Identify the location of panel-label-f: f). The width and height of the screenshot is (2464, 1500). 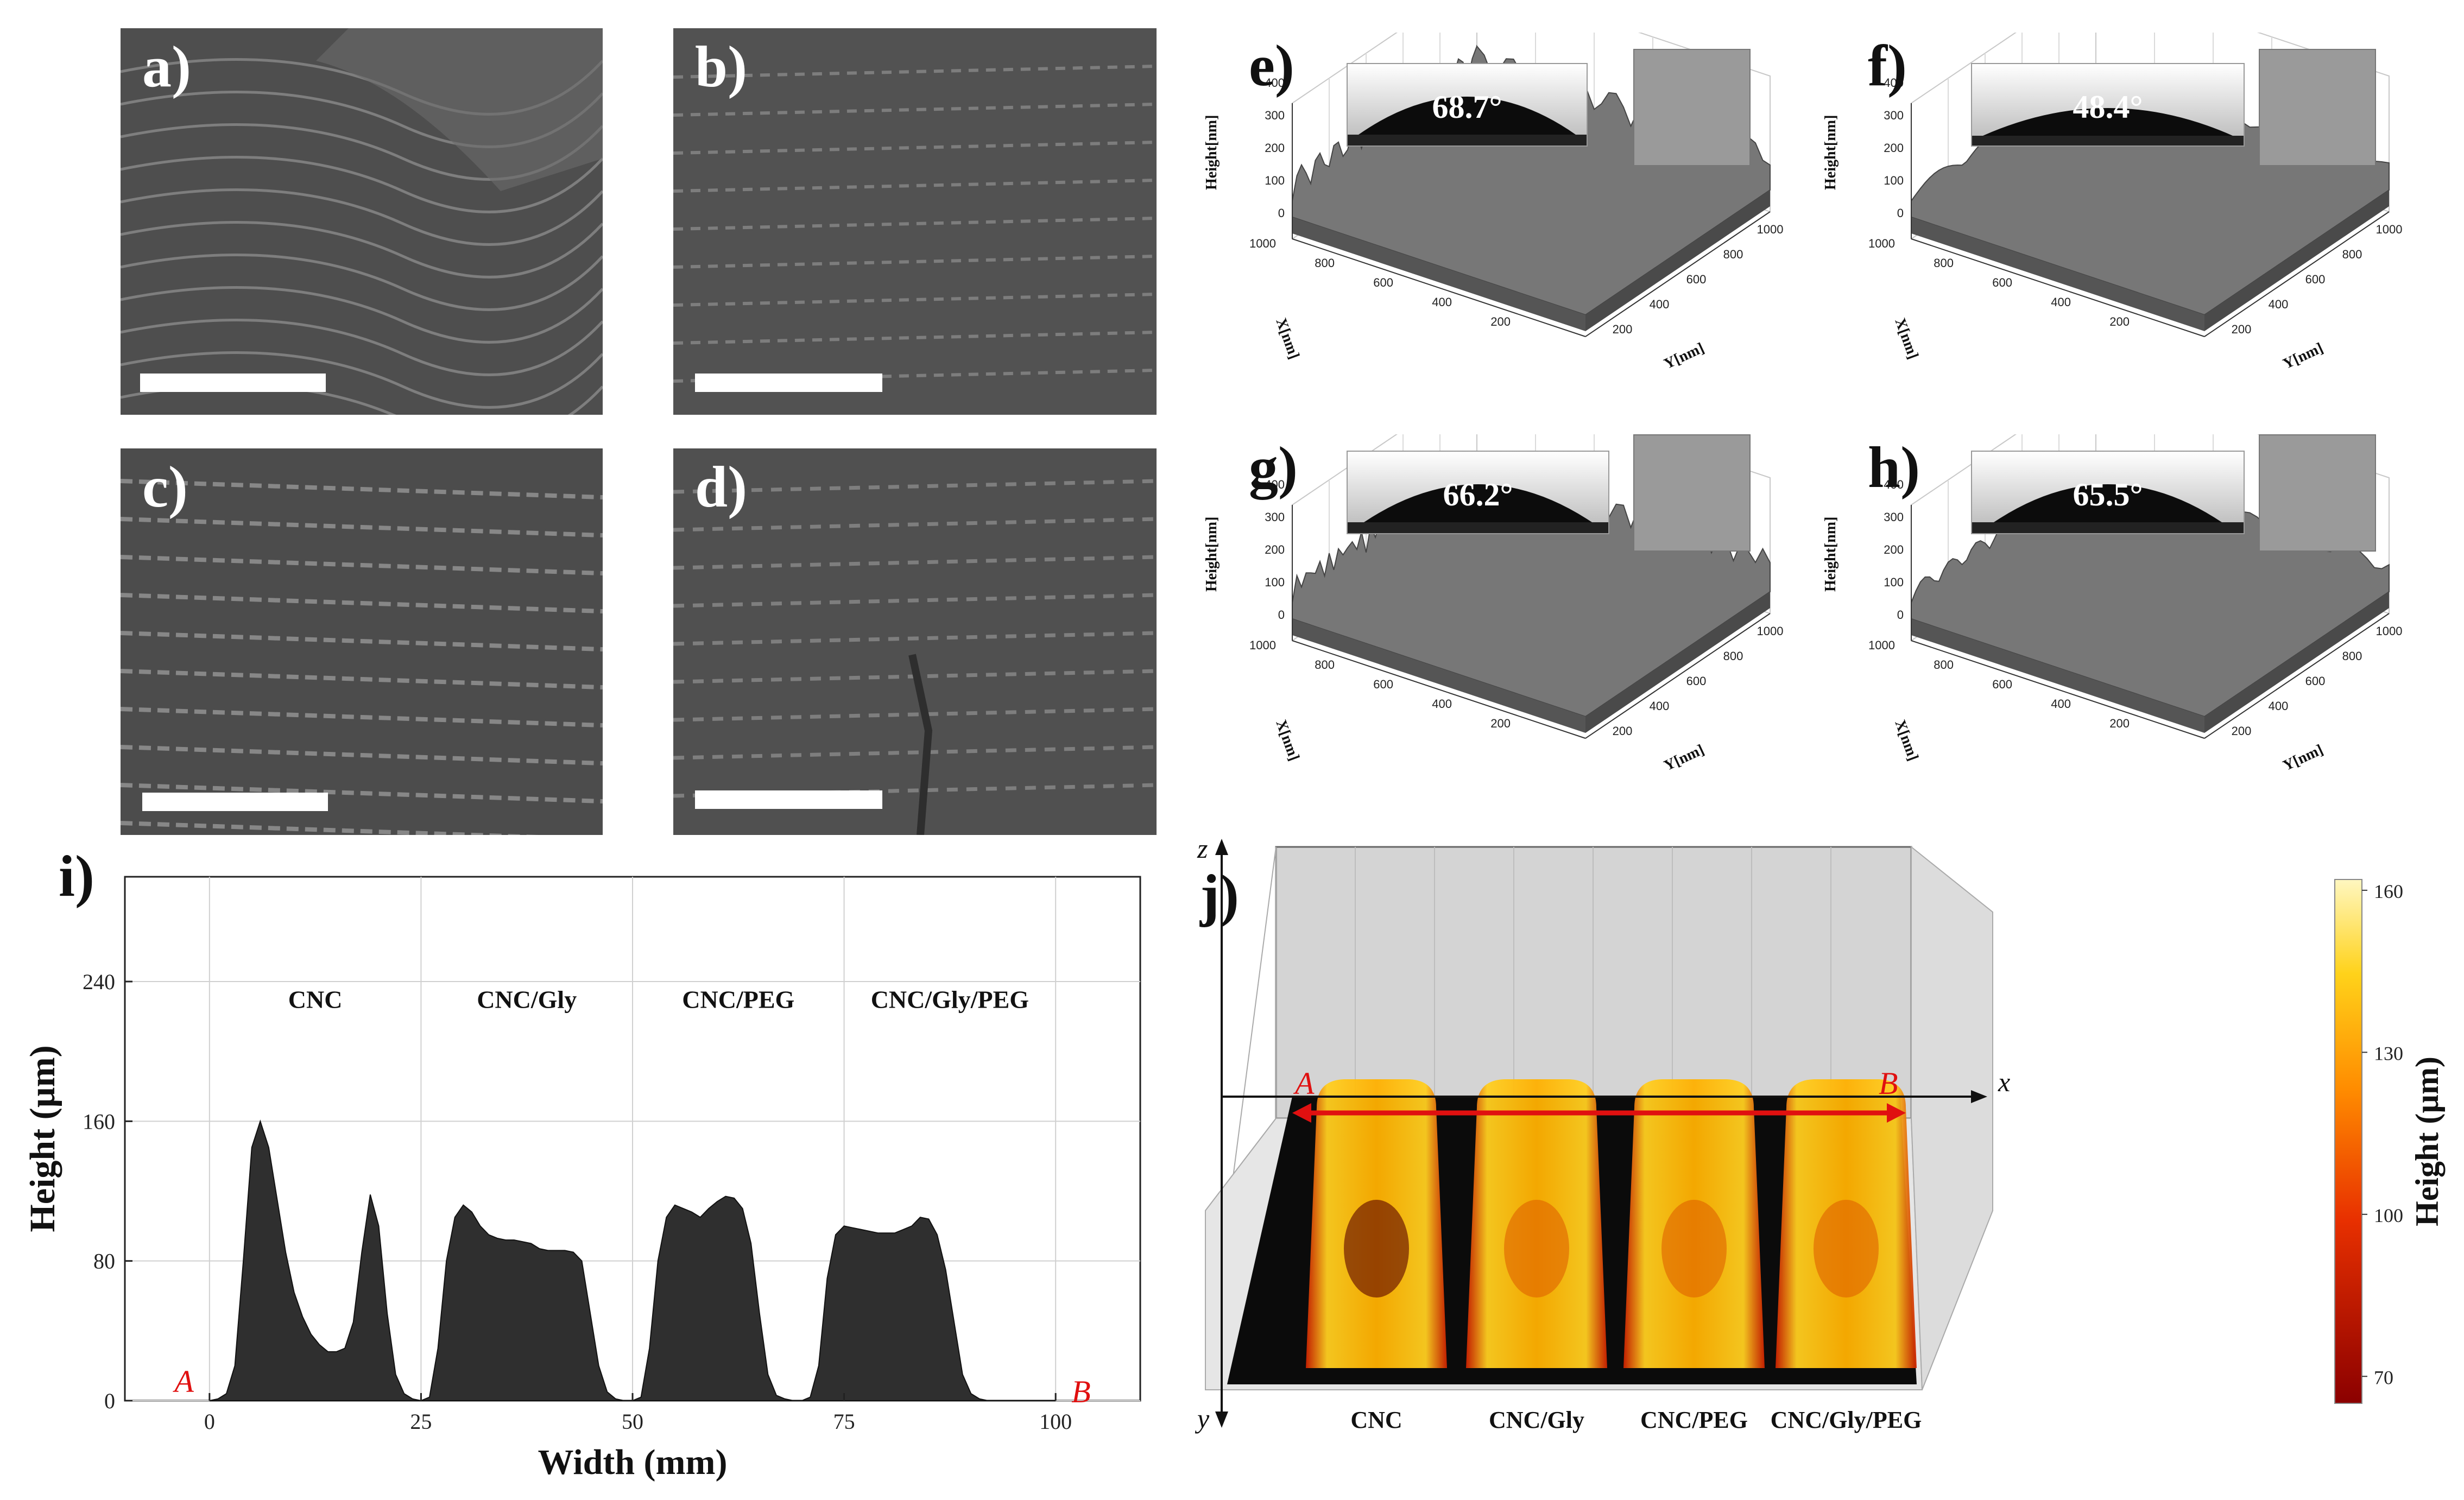
(1887, 66).